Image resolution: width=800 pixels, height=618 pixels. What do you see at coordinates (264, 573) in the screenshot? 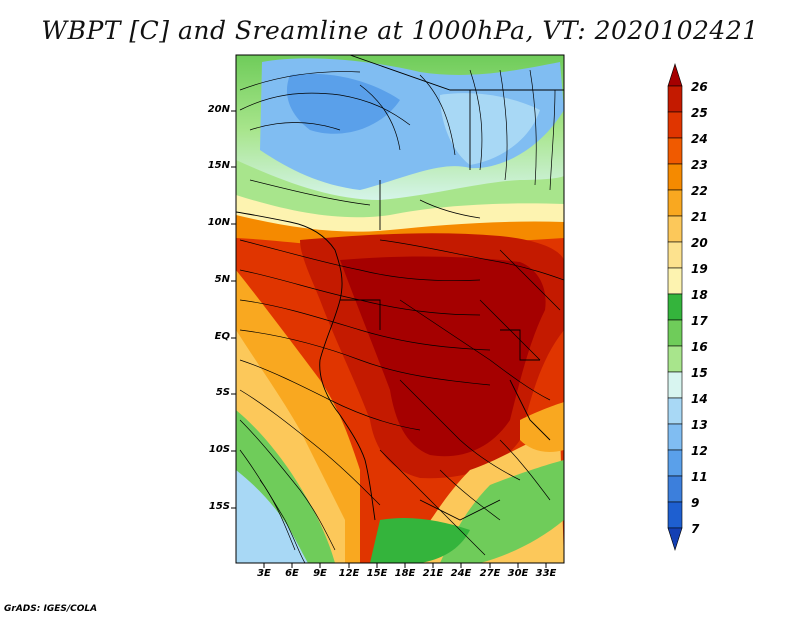
I see `lon-label: 3E` at bounding box center [264, 573].